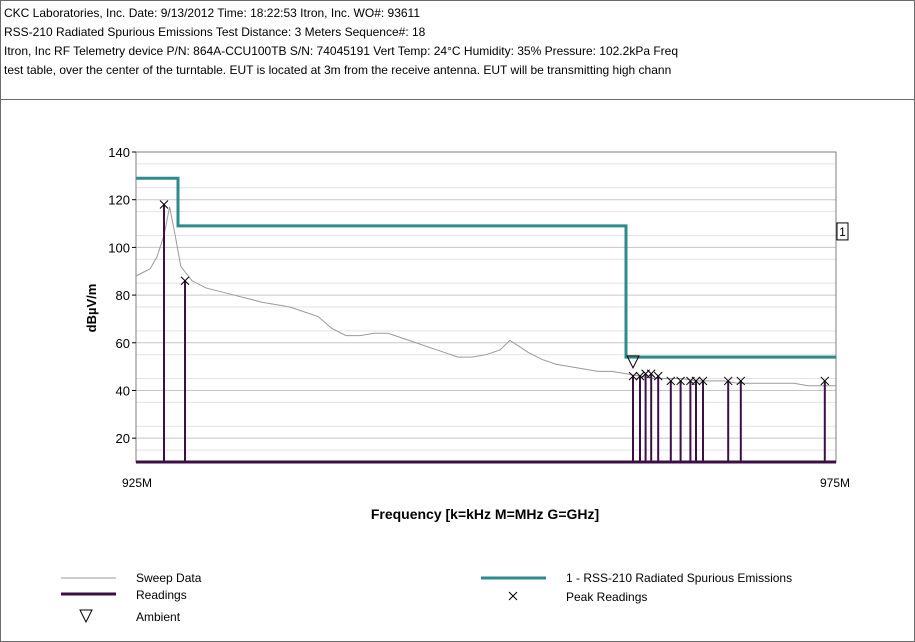  What do you see at coordinates (123, 390) in the screenshot?
I see `y-tick-label: 40` at bounding box center [123, 390].